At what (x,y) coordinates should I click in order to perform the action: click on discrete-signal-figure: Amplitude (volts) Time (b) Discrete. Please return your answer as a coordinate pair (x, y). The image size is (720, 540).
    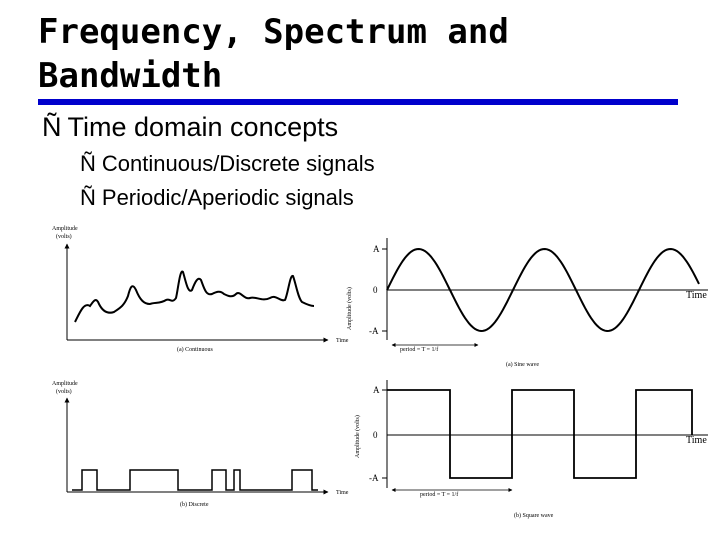
    Looking at the image, I should click on (200, 444).